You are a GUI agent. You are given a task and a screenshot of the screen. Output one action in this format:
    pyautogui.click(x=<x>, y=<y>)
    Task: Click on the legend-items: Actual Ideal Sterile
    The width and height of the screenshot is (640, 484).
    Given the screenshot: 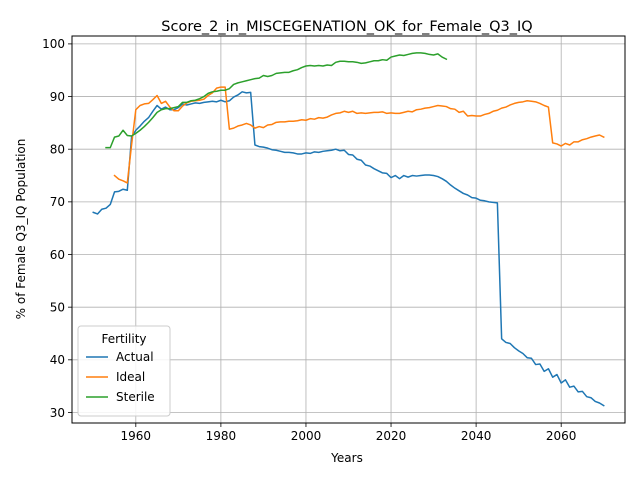 What is the action you would take?
    pyautogui.click(x=120, y=377)
    